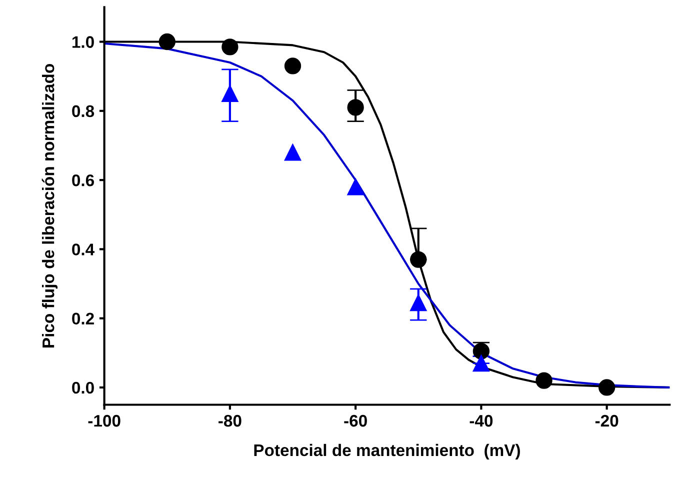  Describe the element at coordinates (83, 180) in the screenshot. I see `y-tick-label: 0.6` at that location.